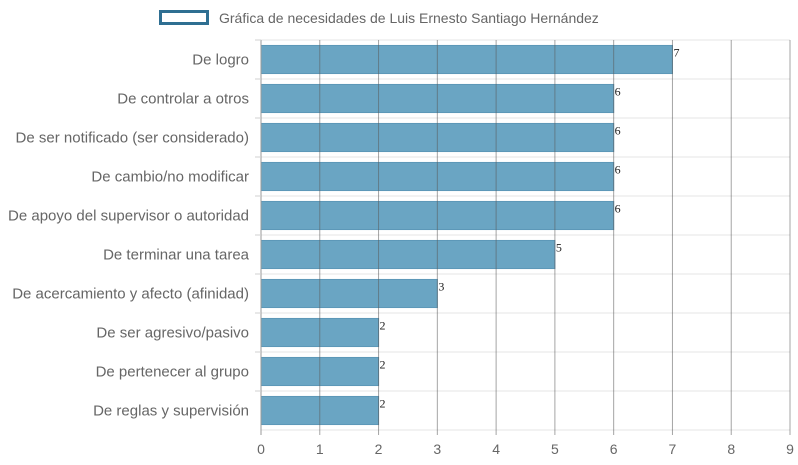  Describe the element at coordinates (790, 449) in the screenshot. I see `x-tick-label: 9` at that location.